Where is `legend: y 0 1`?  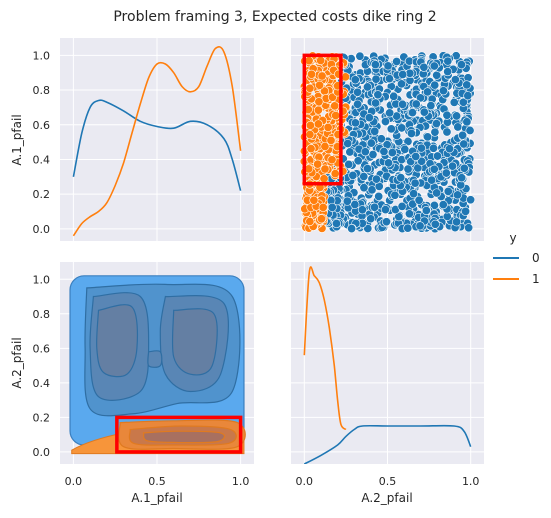 legend: y 0 1 is located at coordinates (516, 258).